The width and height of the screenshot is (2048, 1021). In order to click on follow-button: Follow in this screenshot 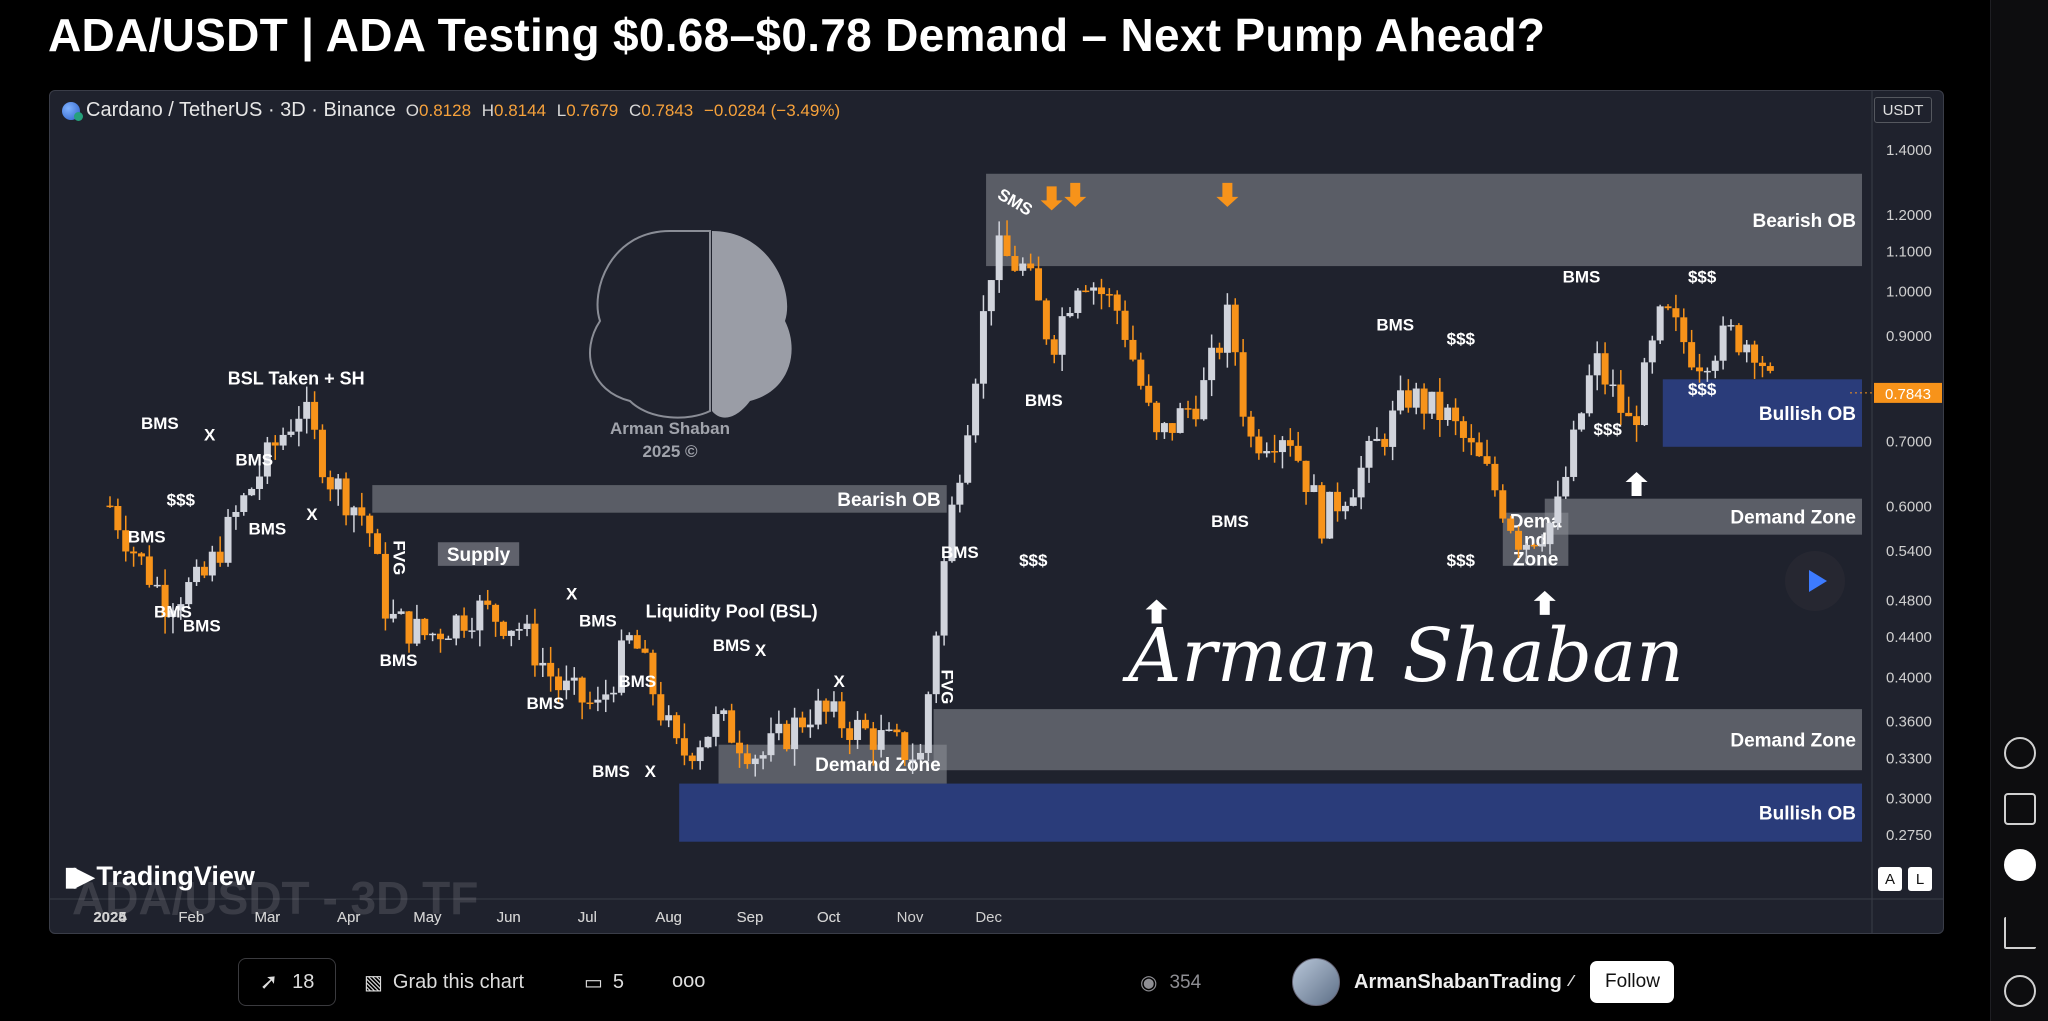, I will do `click(1632, 982)`.